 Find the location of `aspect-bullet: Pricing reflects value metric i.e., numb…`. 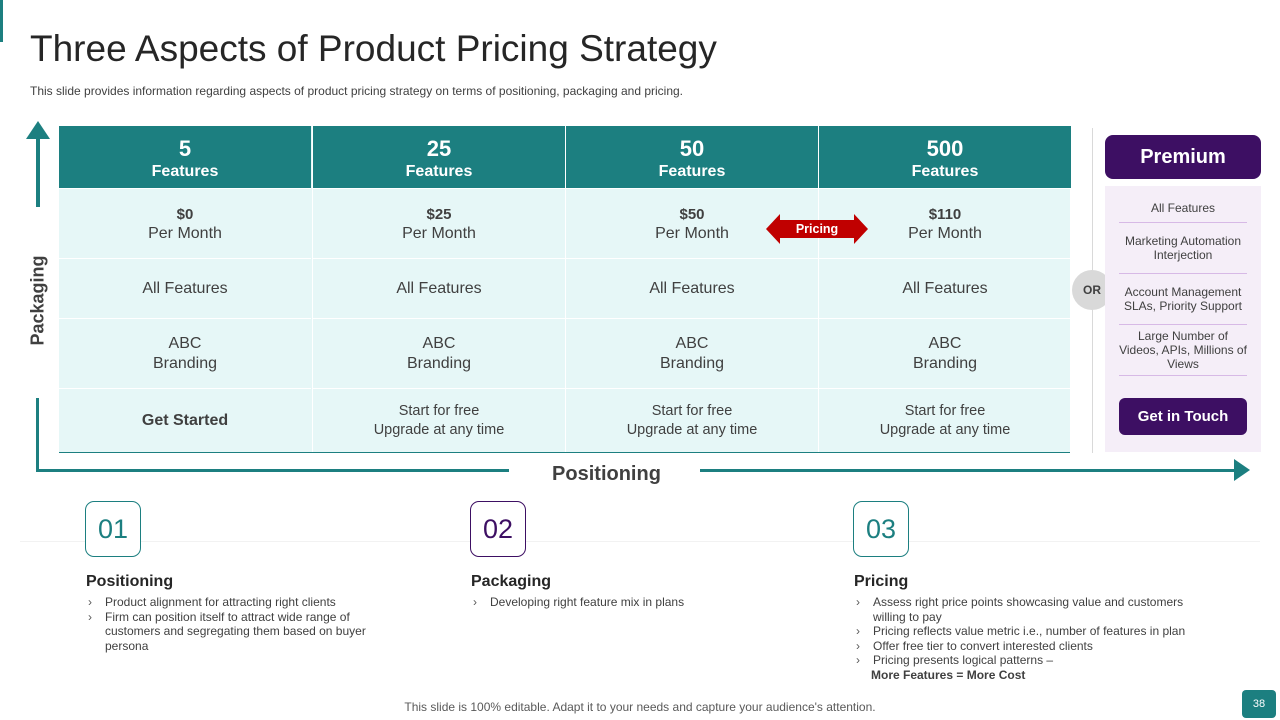

aspect-bullet: Pricing reflects value metric i.e., numb… is located at coordinates (1026, 631).